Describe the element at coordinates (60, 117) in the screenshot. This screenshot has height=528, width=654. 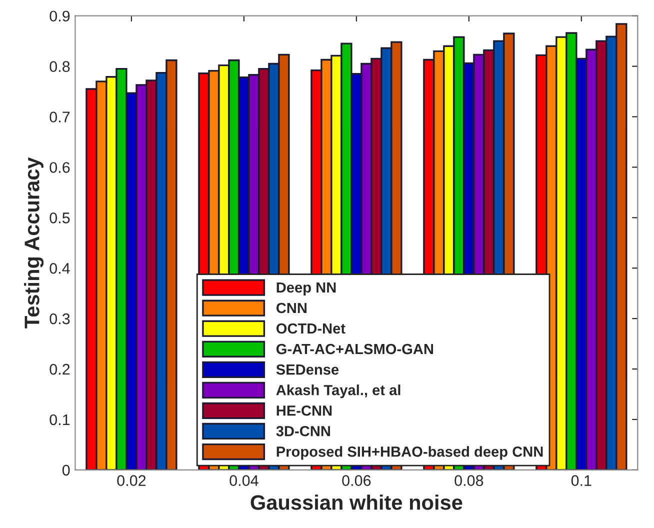
I see `y-tick-label: 0.7` at that location.